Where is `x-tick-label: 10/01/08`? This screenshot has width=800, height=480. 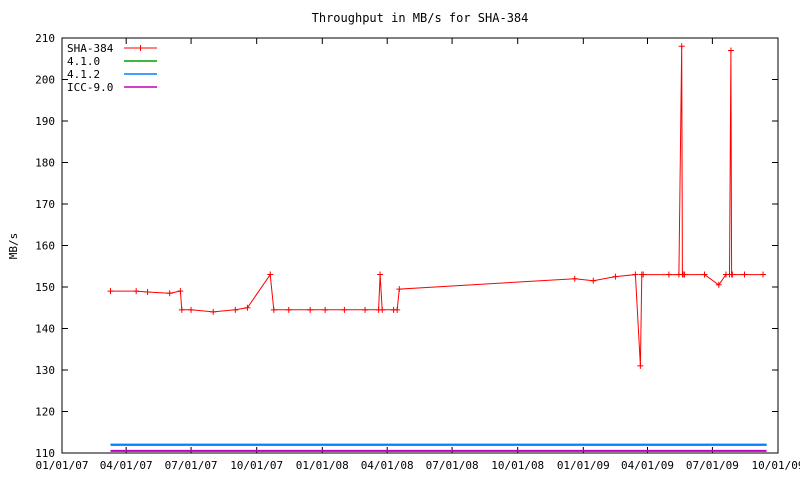
x-tick-label: 10/01/08 is located at coordinates (517, 465).